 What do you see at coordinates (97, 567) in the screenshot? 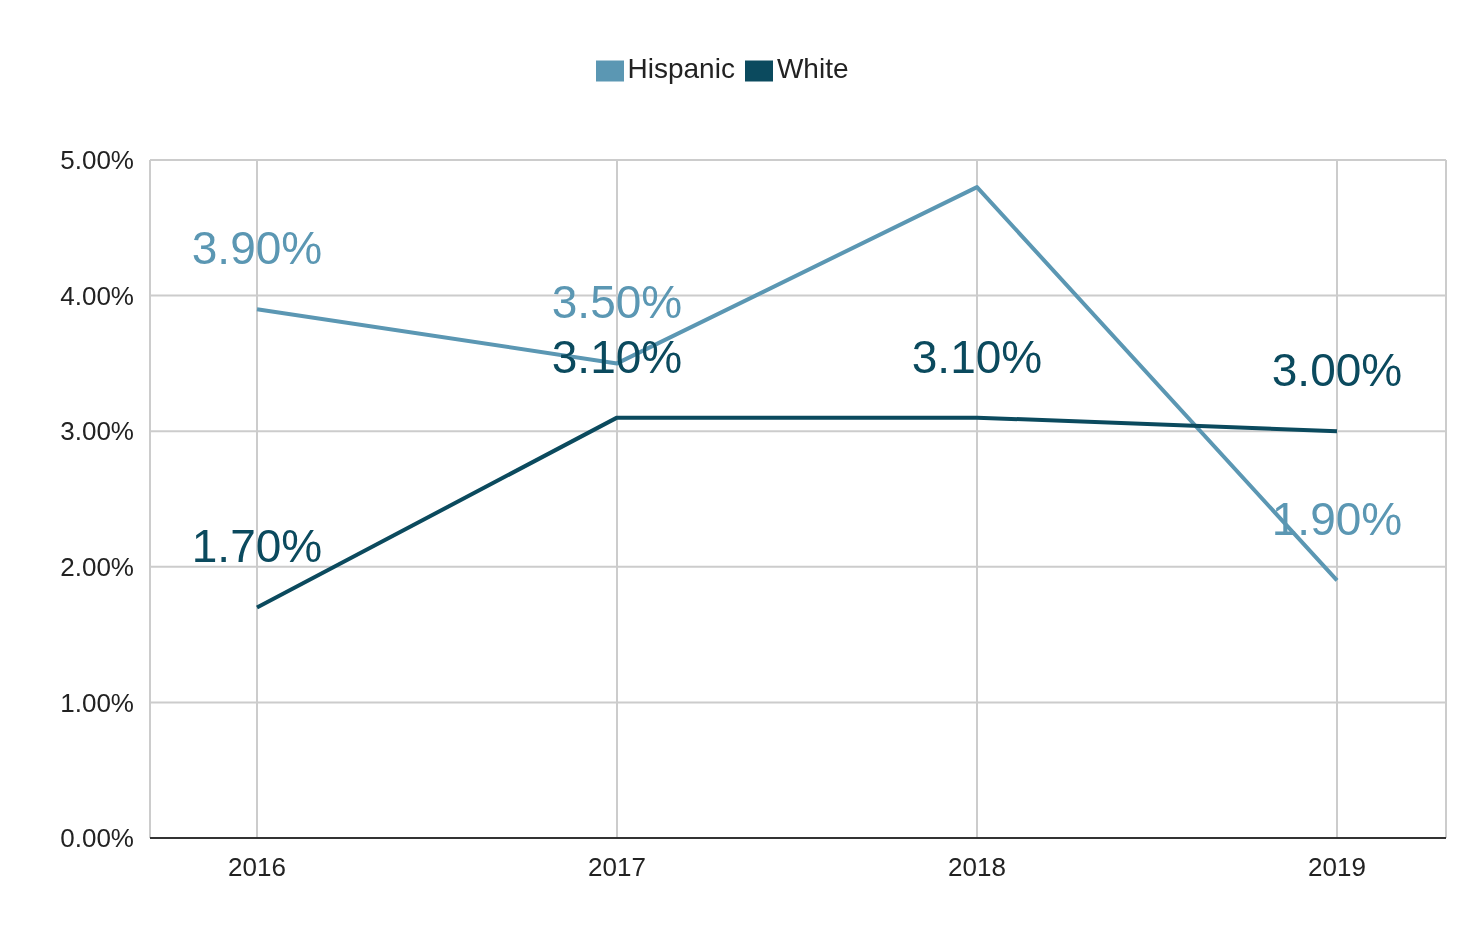
I see `y-tick-label: 2.00%` at bounding box center [97, 567].